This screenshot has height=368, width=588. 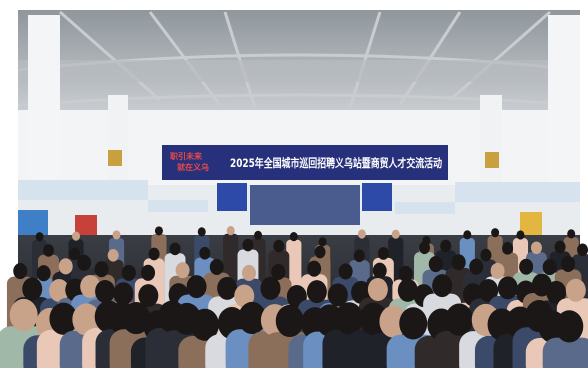 I want to click on banner-slogan: 就在义乌, so click(x=193, y=167).